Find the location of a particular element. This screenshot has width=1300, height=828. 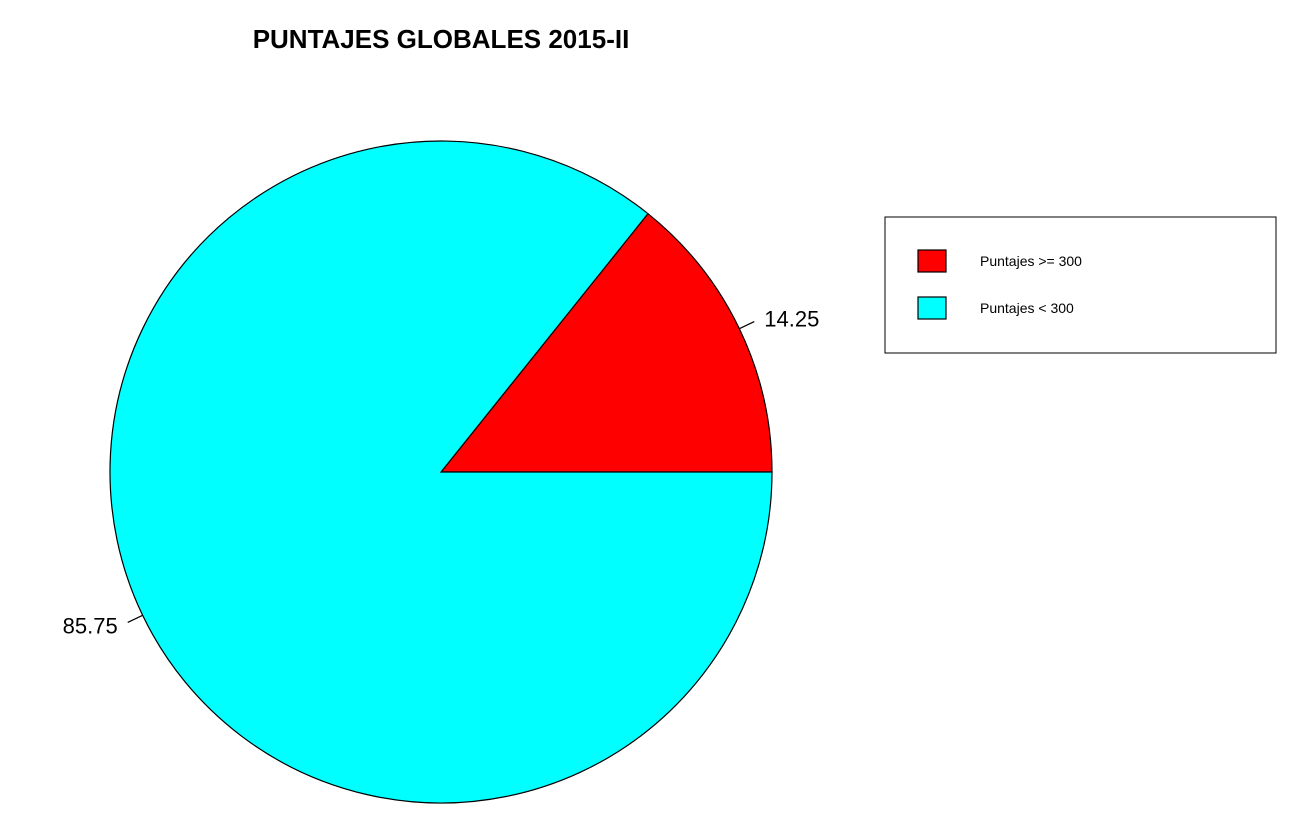

pie-label-1: 85.75 is located at coordinates (90, 625).